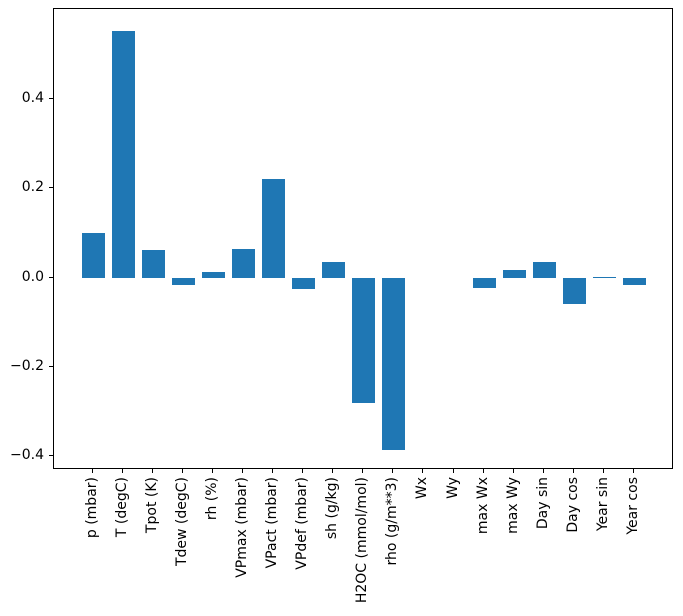 Image resolution: width=683 pixels, height=616 pixels. Describe the element at coordinates (332, 508) in the screenshot. I see `x-tick-label: sh (g/kg)` at that location.